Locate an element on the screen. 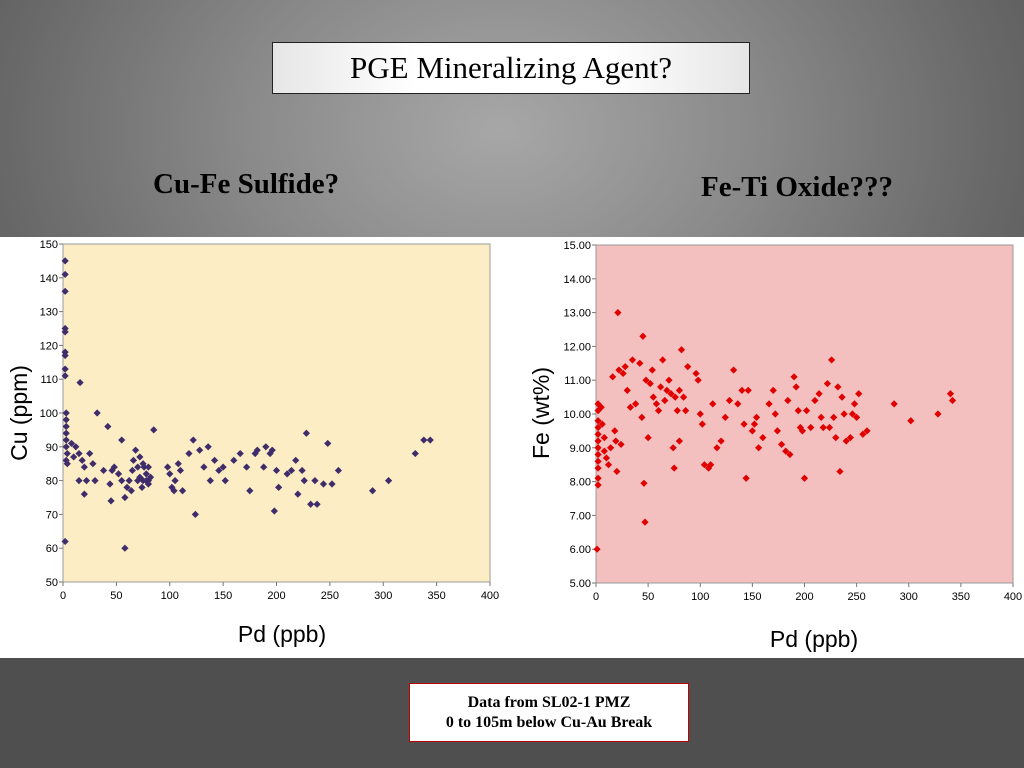 The width and height of the screenshot is (1024, 768). fe-xtick-label: 250 is located at coordinates (856, 597).